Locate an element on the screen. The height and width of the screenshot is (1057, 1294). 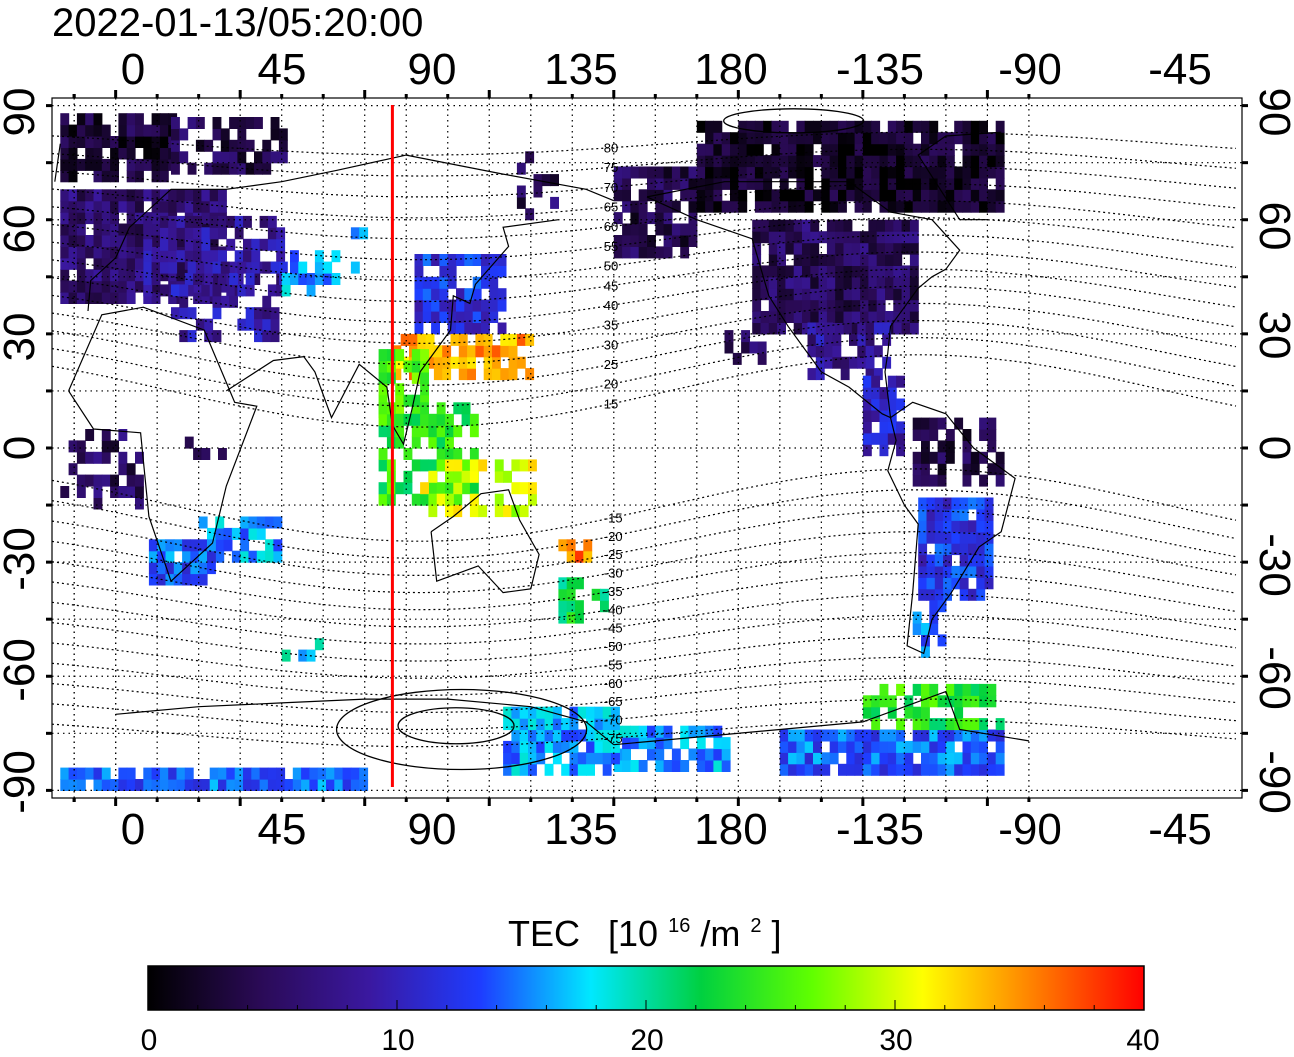
colorbar-unit-exp2: 2 is located at coordinates (755, 926).